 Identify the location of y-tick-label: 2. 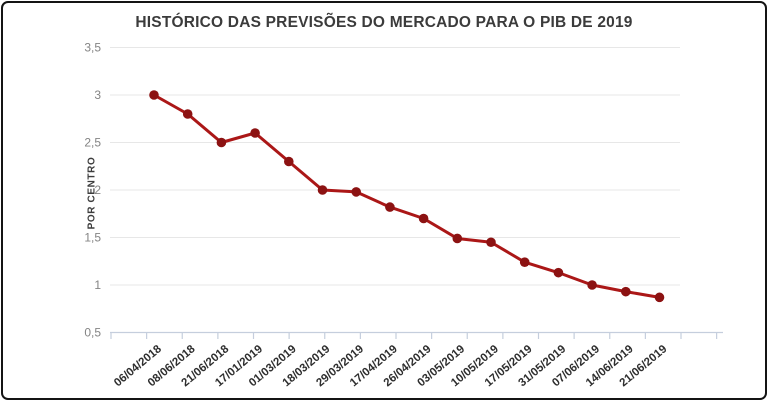
(97, 190).